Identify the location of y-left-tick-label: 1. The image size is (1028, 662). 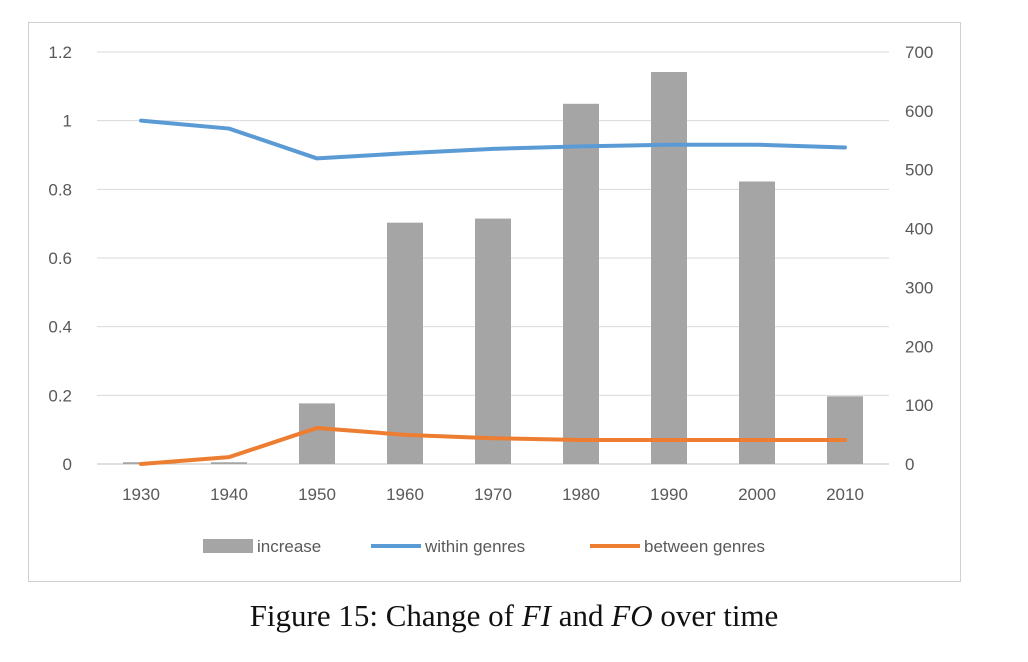
(67, 121).